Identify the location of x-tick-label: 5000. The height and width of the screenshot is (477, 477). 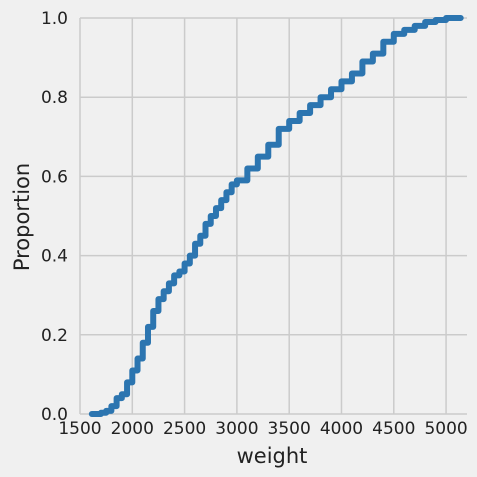
(445, 429).